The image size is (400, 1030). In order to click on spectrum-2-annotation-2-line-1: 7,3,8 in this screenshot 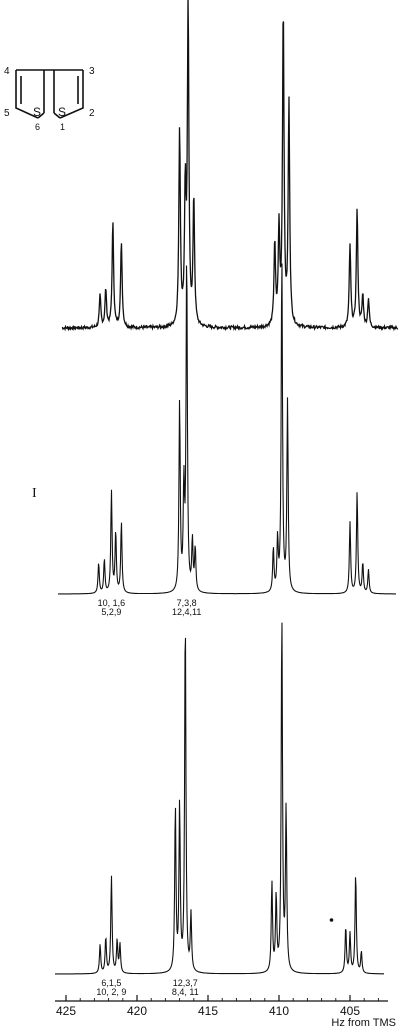, I will do `click(187, 603)`.